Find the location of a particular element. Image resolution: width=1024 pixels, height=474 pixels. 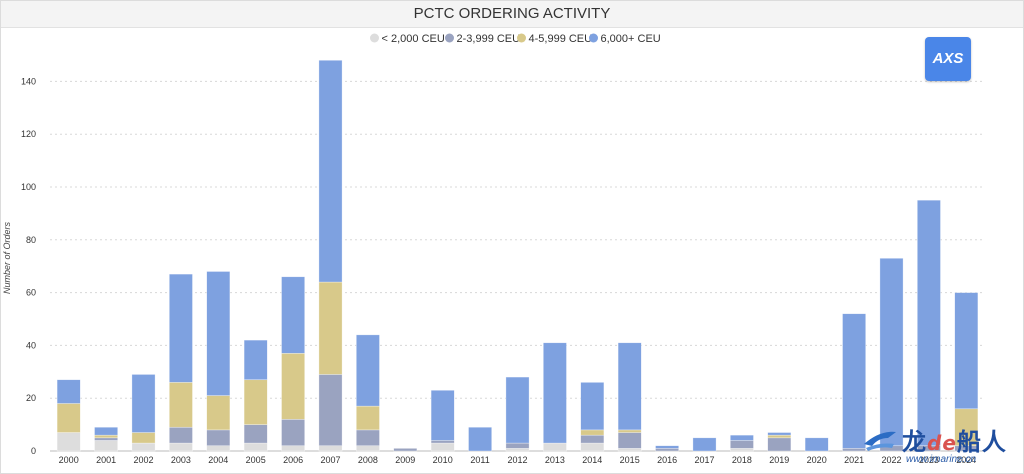

y-tick-label: 80 is located at coordinates (31, 240).